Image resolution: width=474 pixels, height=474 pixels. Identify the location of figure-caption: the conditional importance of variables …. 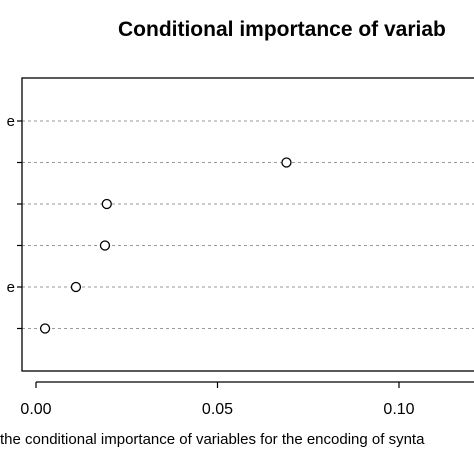
(212, 439).